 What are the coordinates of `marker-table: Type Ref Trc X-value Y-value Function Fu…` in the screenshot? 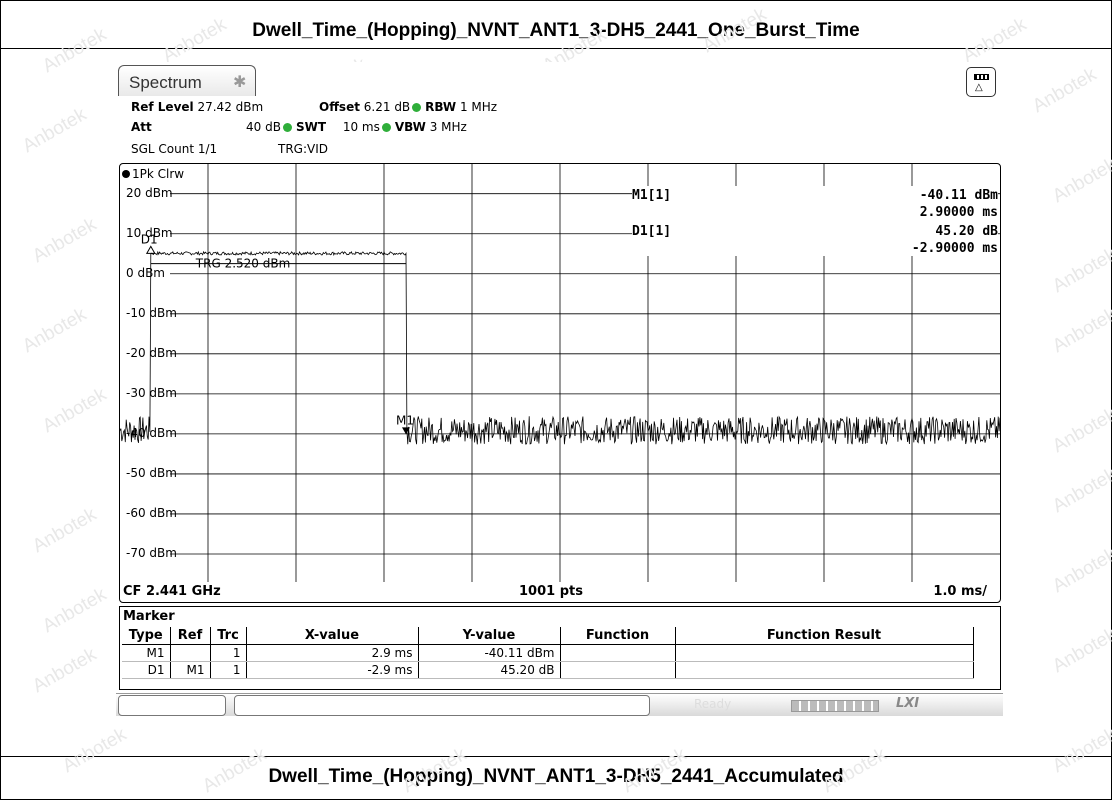 It's located at (548, 653).